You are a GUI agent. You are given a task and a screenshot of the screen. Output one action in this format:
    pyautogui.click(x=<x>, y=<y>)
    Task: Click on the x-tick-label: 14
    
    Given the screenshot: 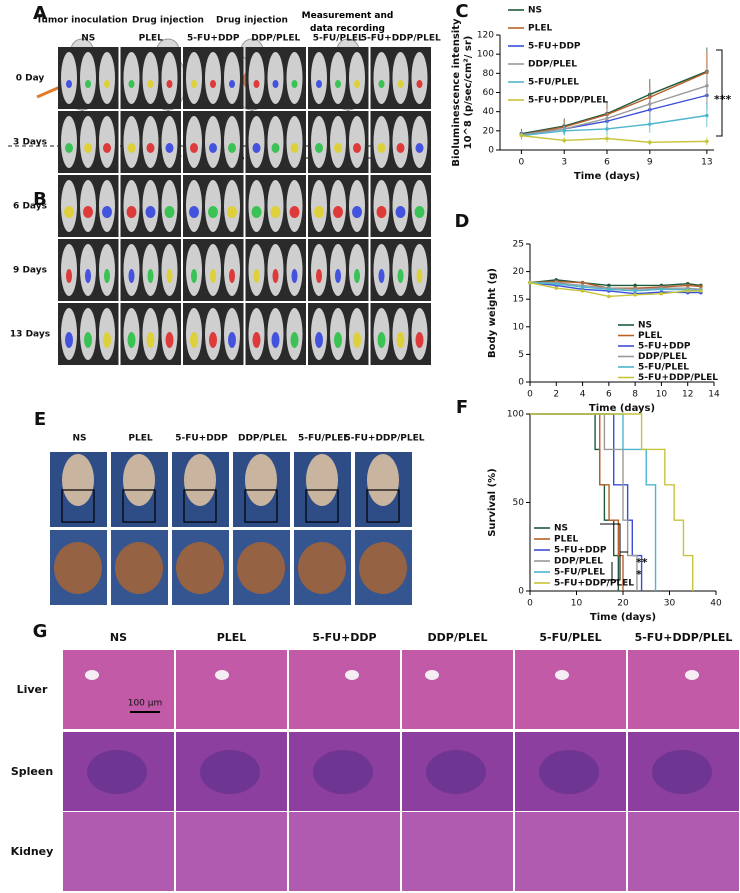 What is the action you would take?
    pyautogui.click(x=714, y=395)
    